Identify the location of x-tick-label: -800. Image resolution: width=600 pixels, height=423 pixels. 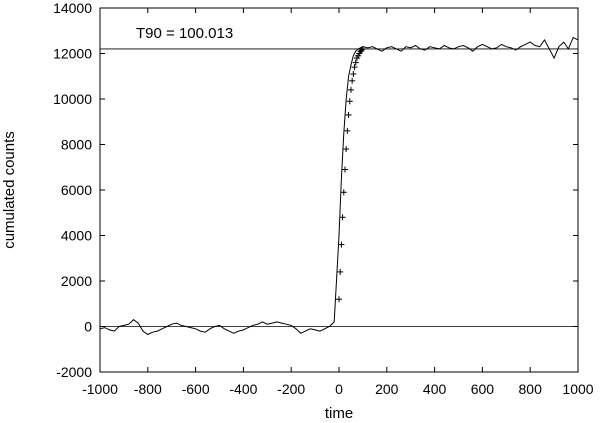
(148, 389).